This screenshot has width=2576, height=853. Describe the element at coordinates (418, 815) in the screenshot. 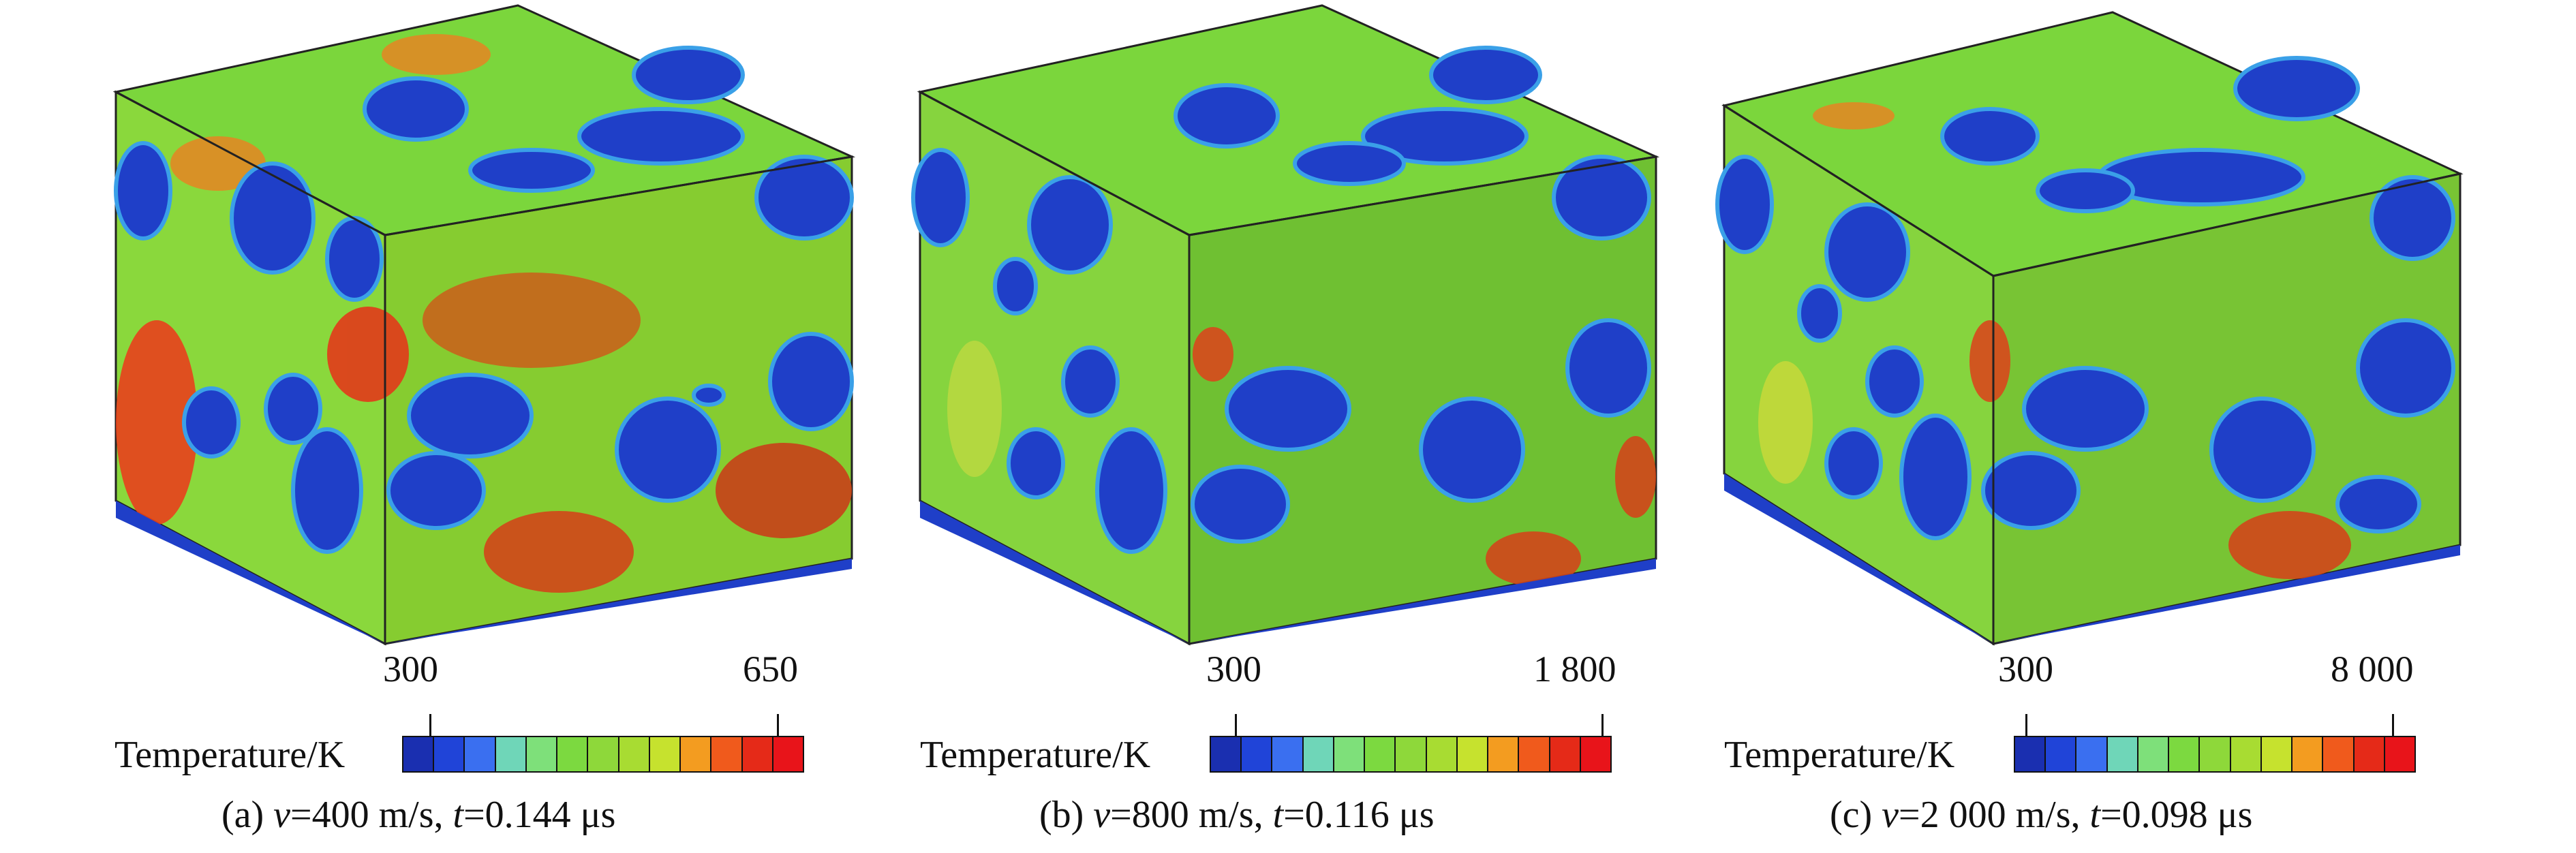

I see `caption-a: (a) v=400 m/s, t=0.144 μs` at that location.